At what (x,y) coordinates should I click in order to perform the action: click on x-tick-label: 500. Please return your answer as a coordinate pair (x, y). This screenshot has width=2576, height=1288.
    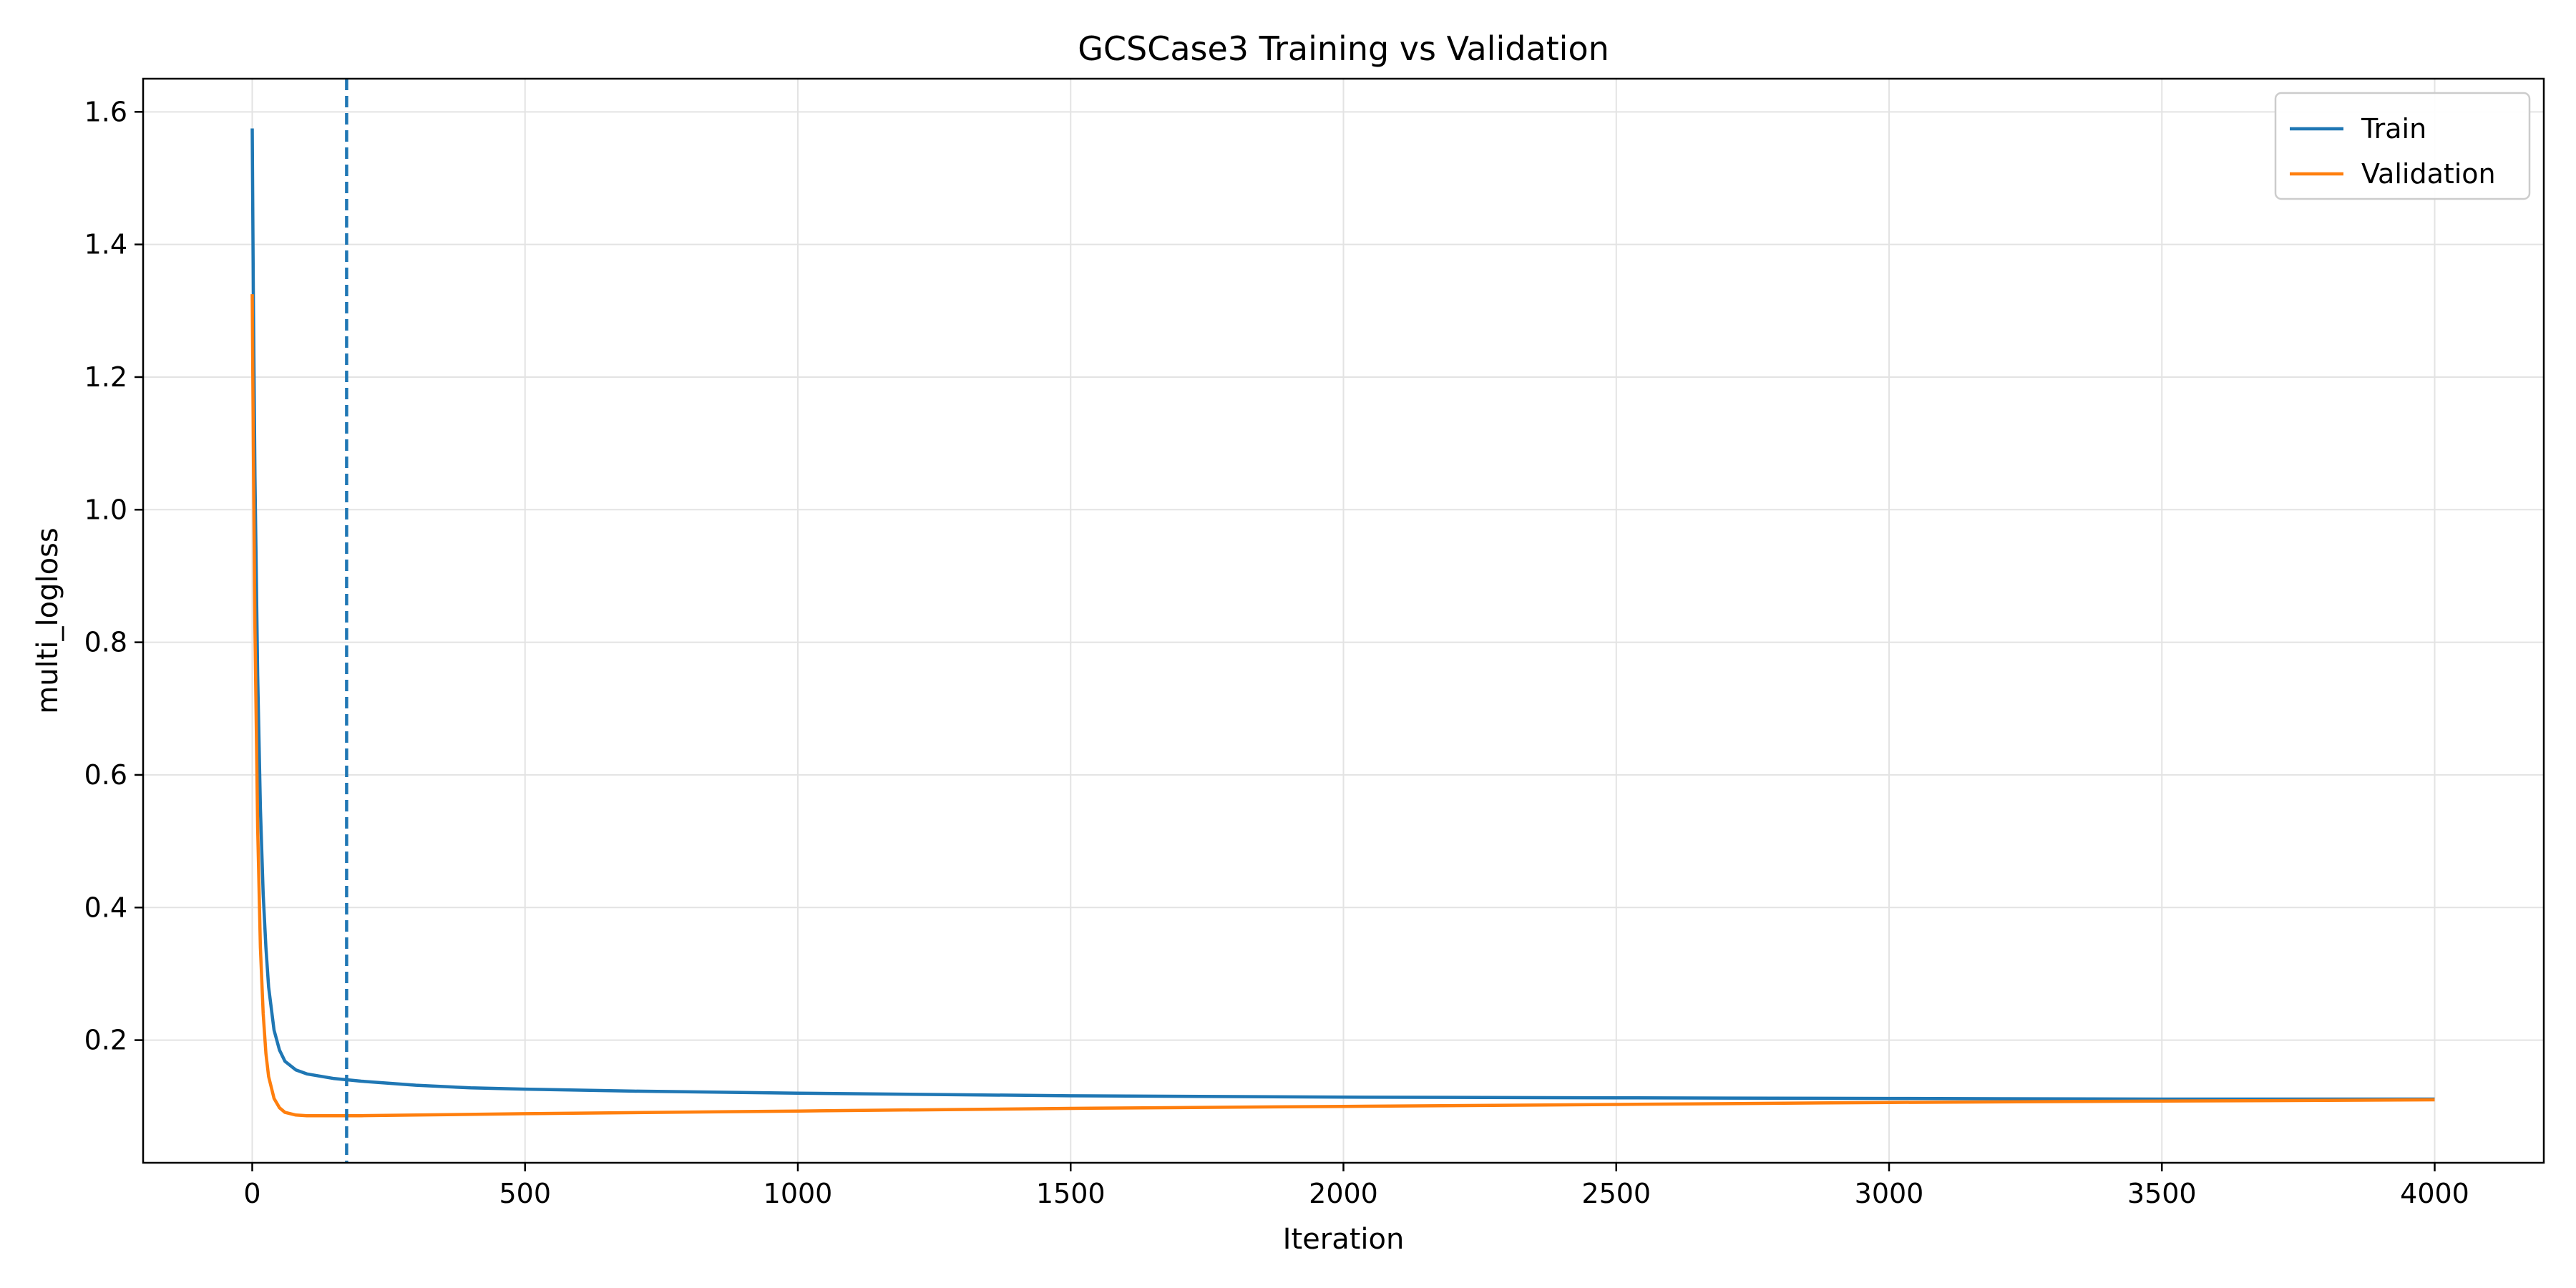
    Looking at the image, I should click on (525, 1193).